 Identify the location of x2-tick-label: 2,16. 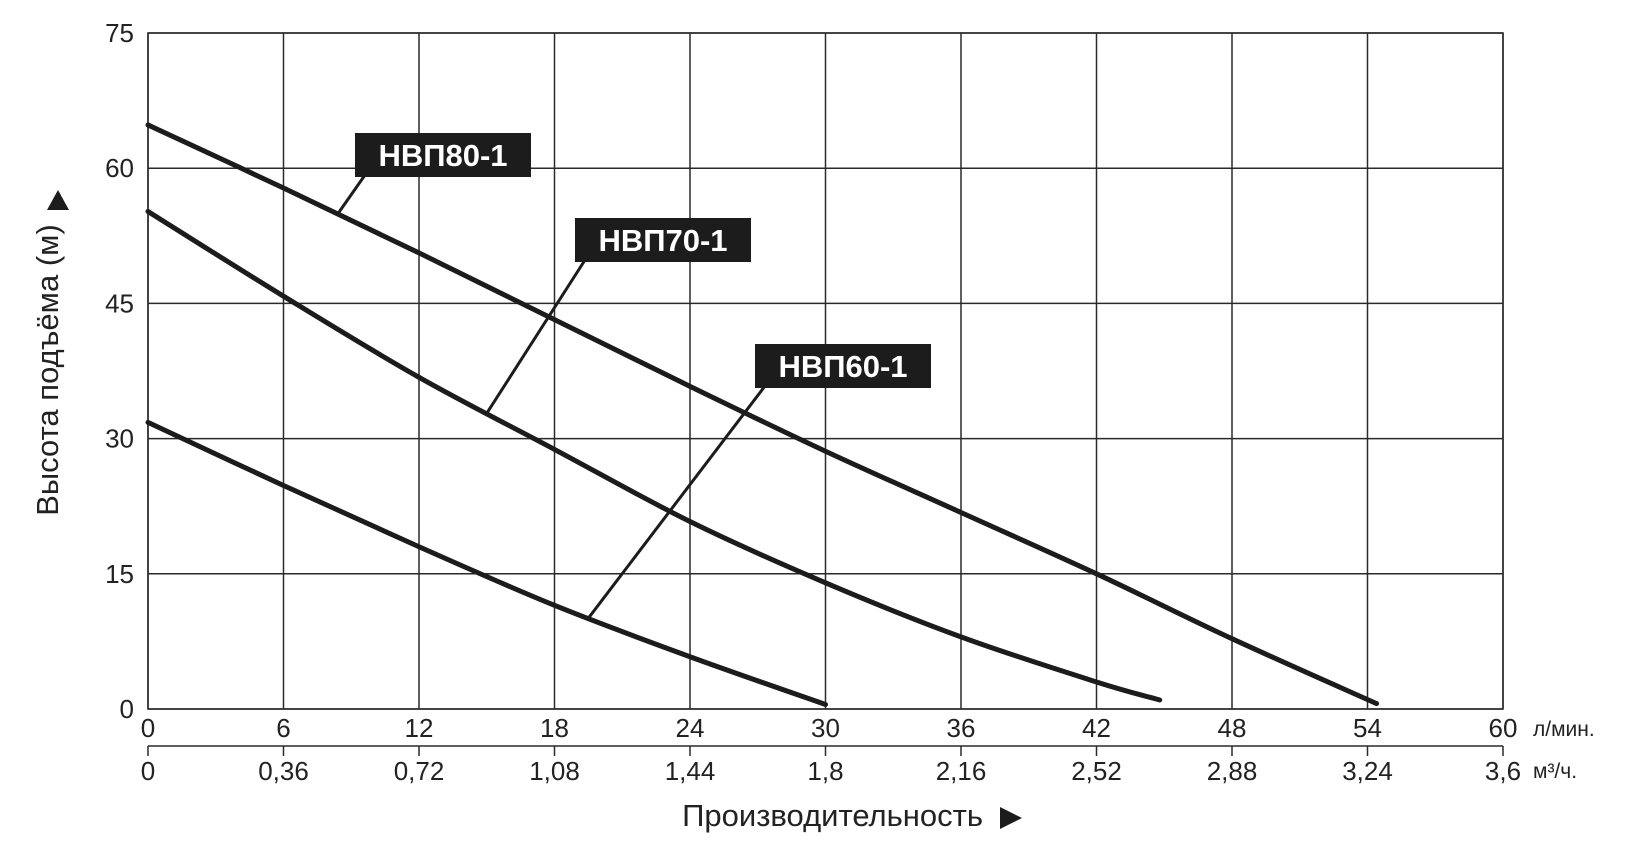
(961, 771).